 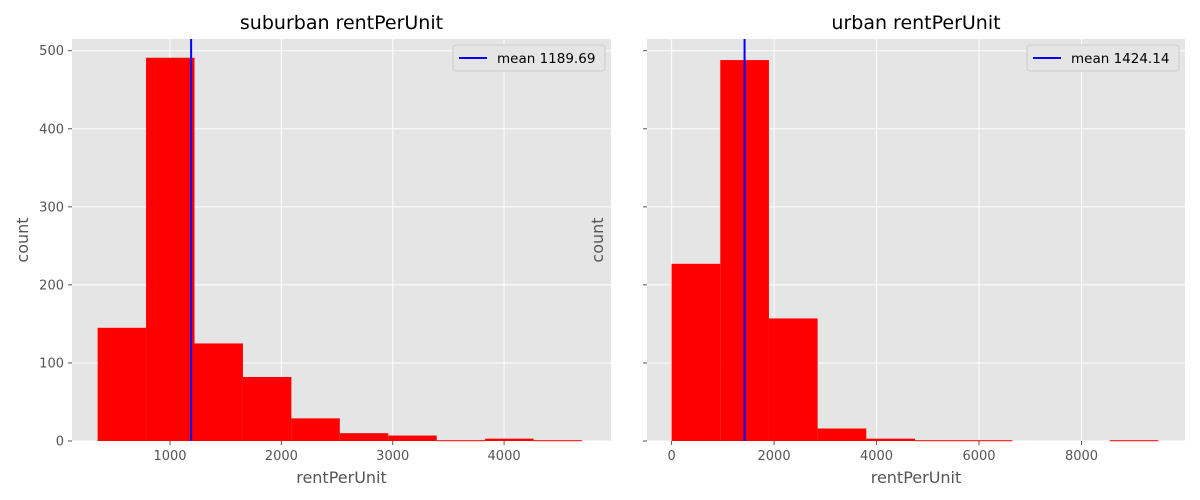 What do you see at coordinates (671, 456) in the screenshot?
I see `x-tick-label: 0` at bounding box center [671, 456].